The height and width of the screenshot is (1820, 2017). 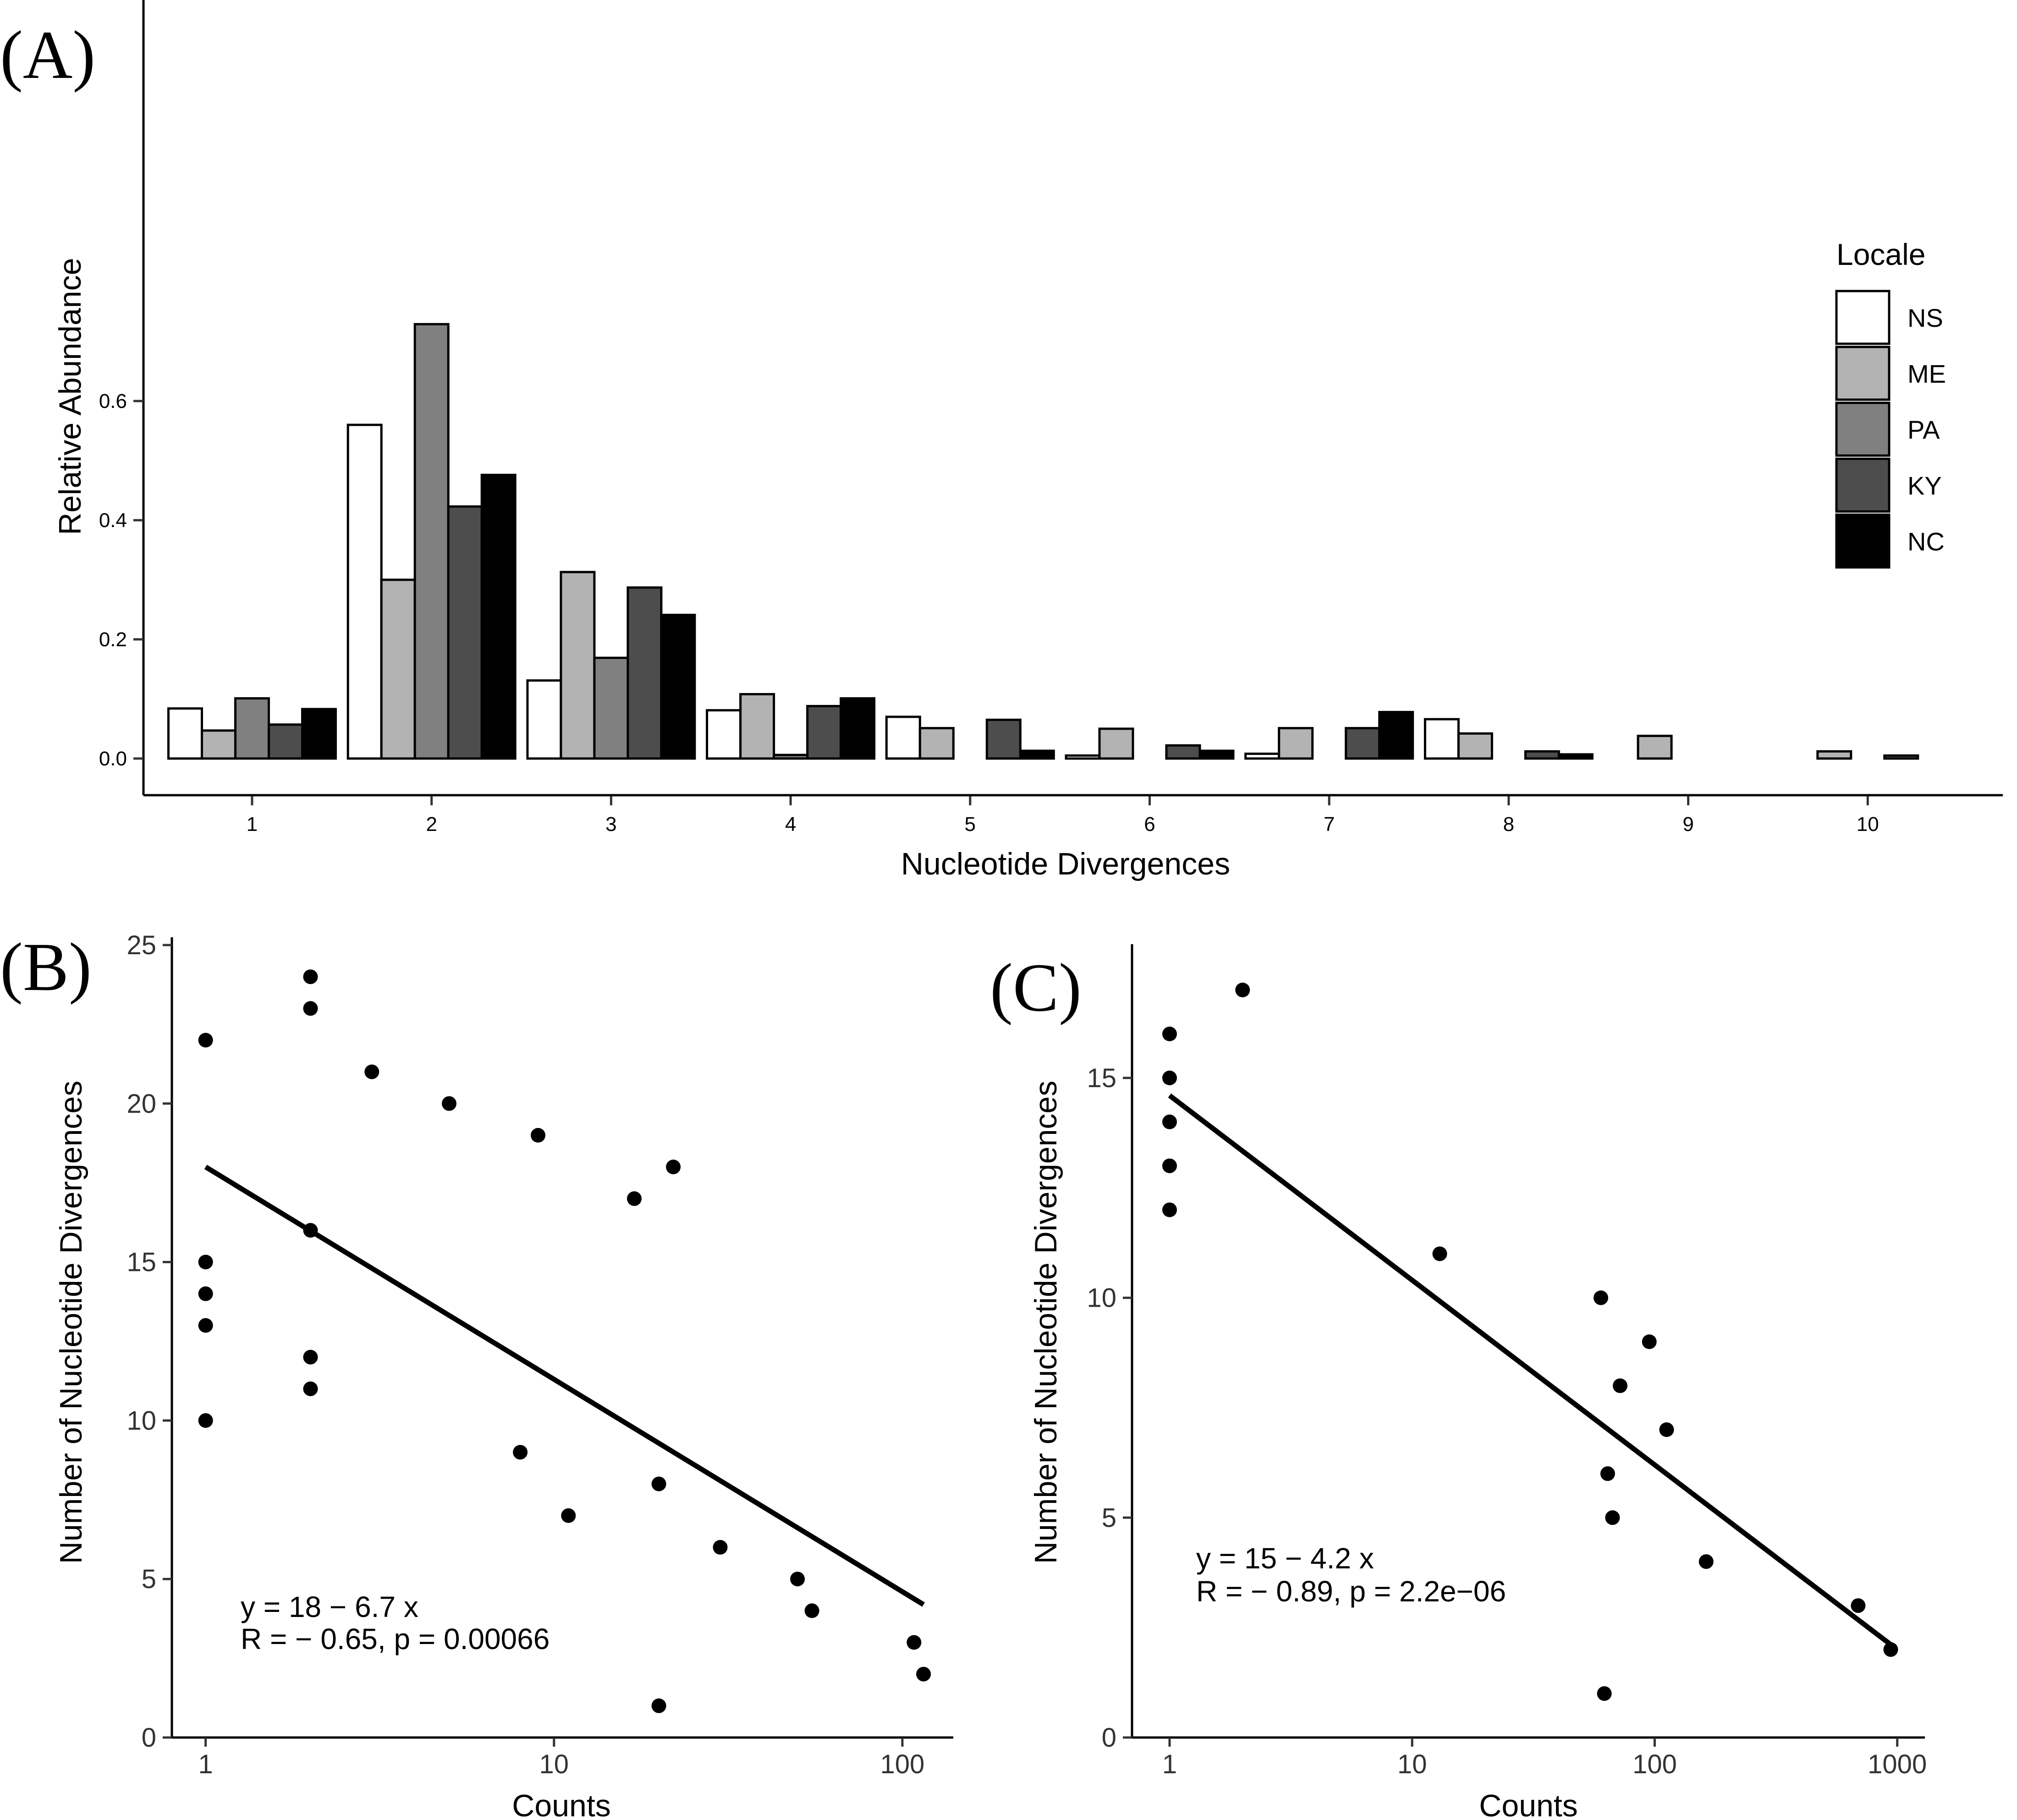 I want to click on x-tick-label-a-10: 10, so click(x=1868, y=824).